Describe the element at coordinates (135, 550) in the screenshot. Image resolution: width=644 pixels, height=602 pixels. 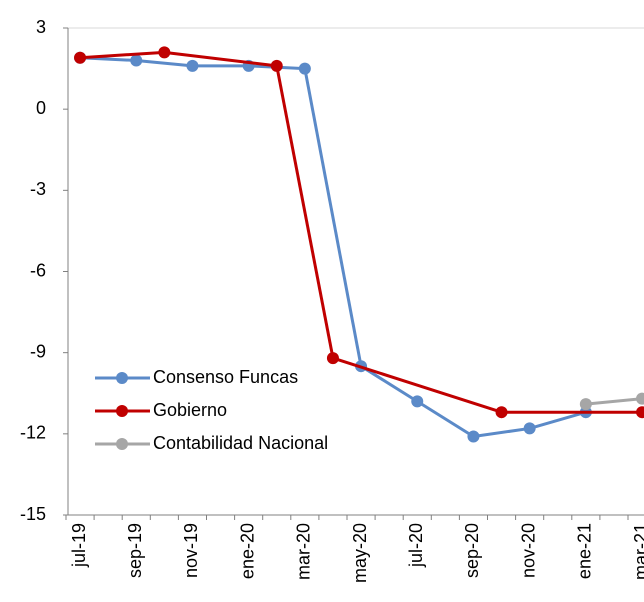
I see `x-tick-label: sep-19` at that location.